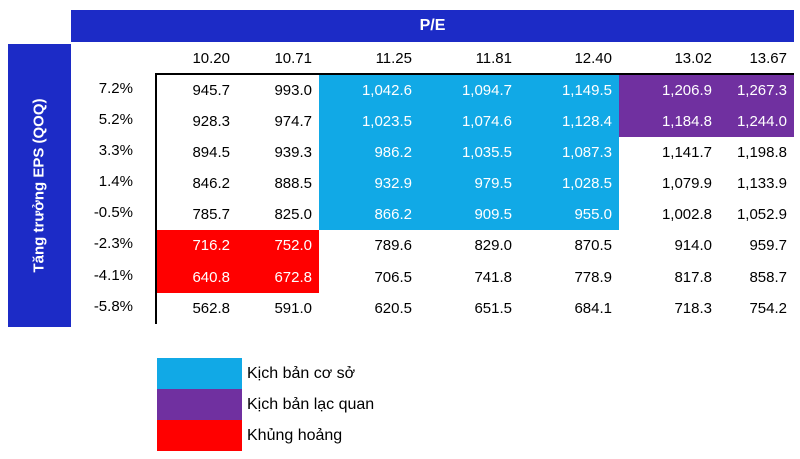 This screenshot has height=459, width=800. Describe the element at coordinates (301, 373) in the screenshot. I see `legend-label: Kịch bản cơ sở` at that location.